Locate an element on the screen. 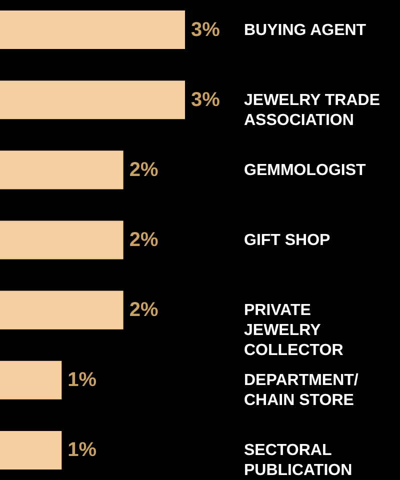 Image resolution: width=400 pixels, height=480 pixels. y-tick-label: PRIVATE JEWELRY COLLECTOR is located at coordinates (294, 331).